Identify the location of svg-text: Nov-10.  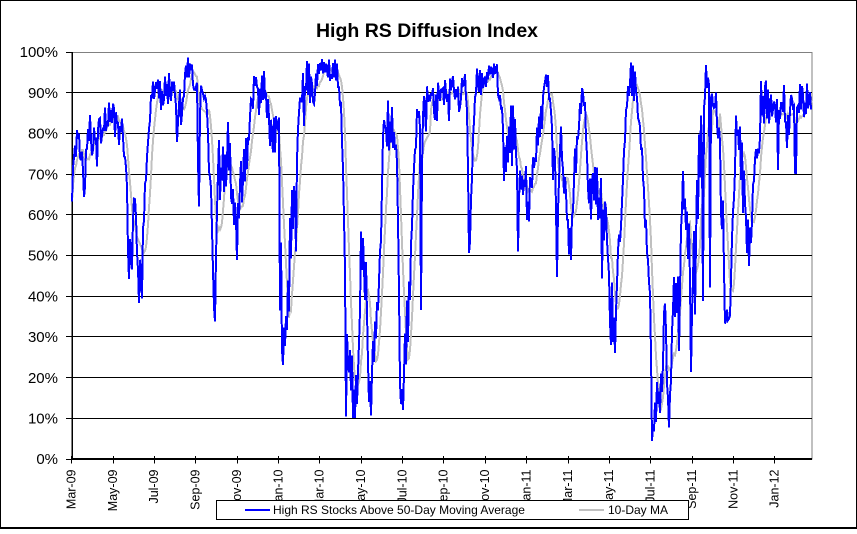
(485, 489).